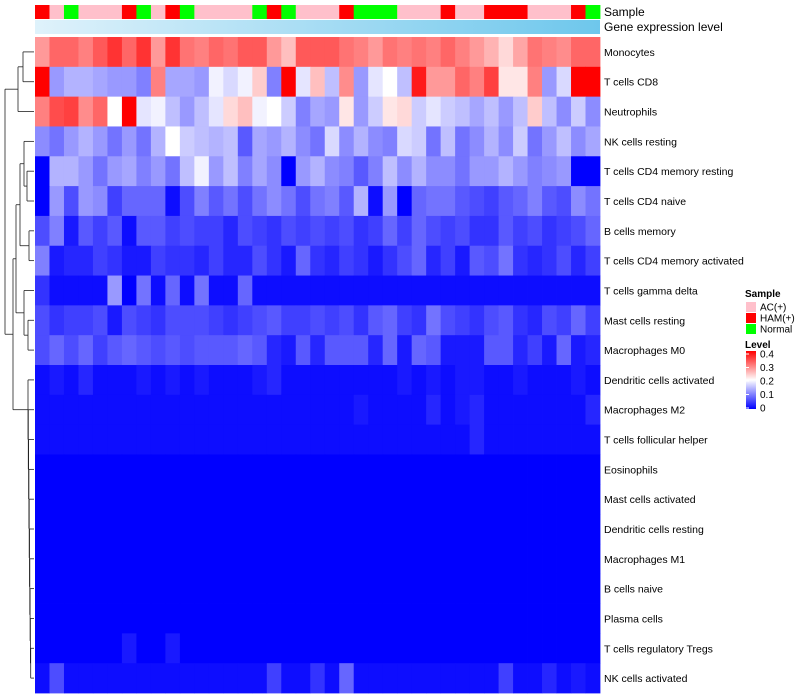 The width and height of the screenshot is (800, 700). What do you see at coordinates (640, 232) in the screenshot?
I see `row-label: B cells memory` at bounding box center [640, 232].